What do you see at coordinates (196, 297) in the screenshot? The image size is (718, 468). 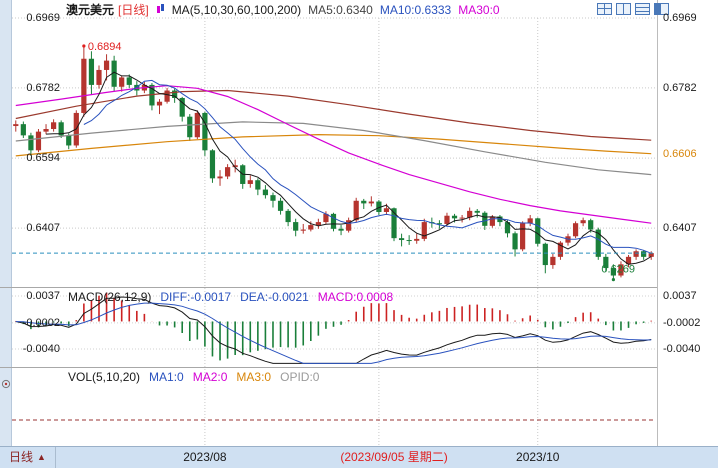 I see `macd-diff-value: DIFF:-0.0017` at bounding box center [196, 297].